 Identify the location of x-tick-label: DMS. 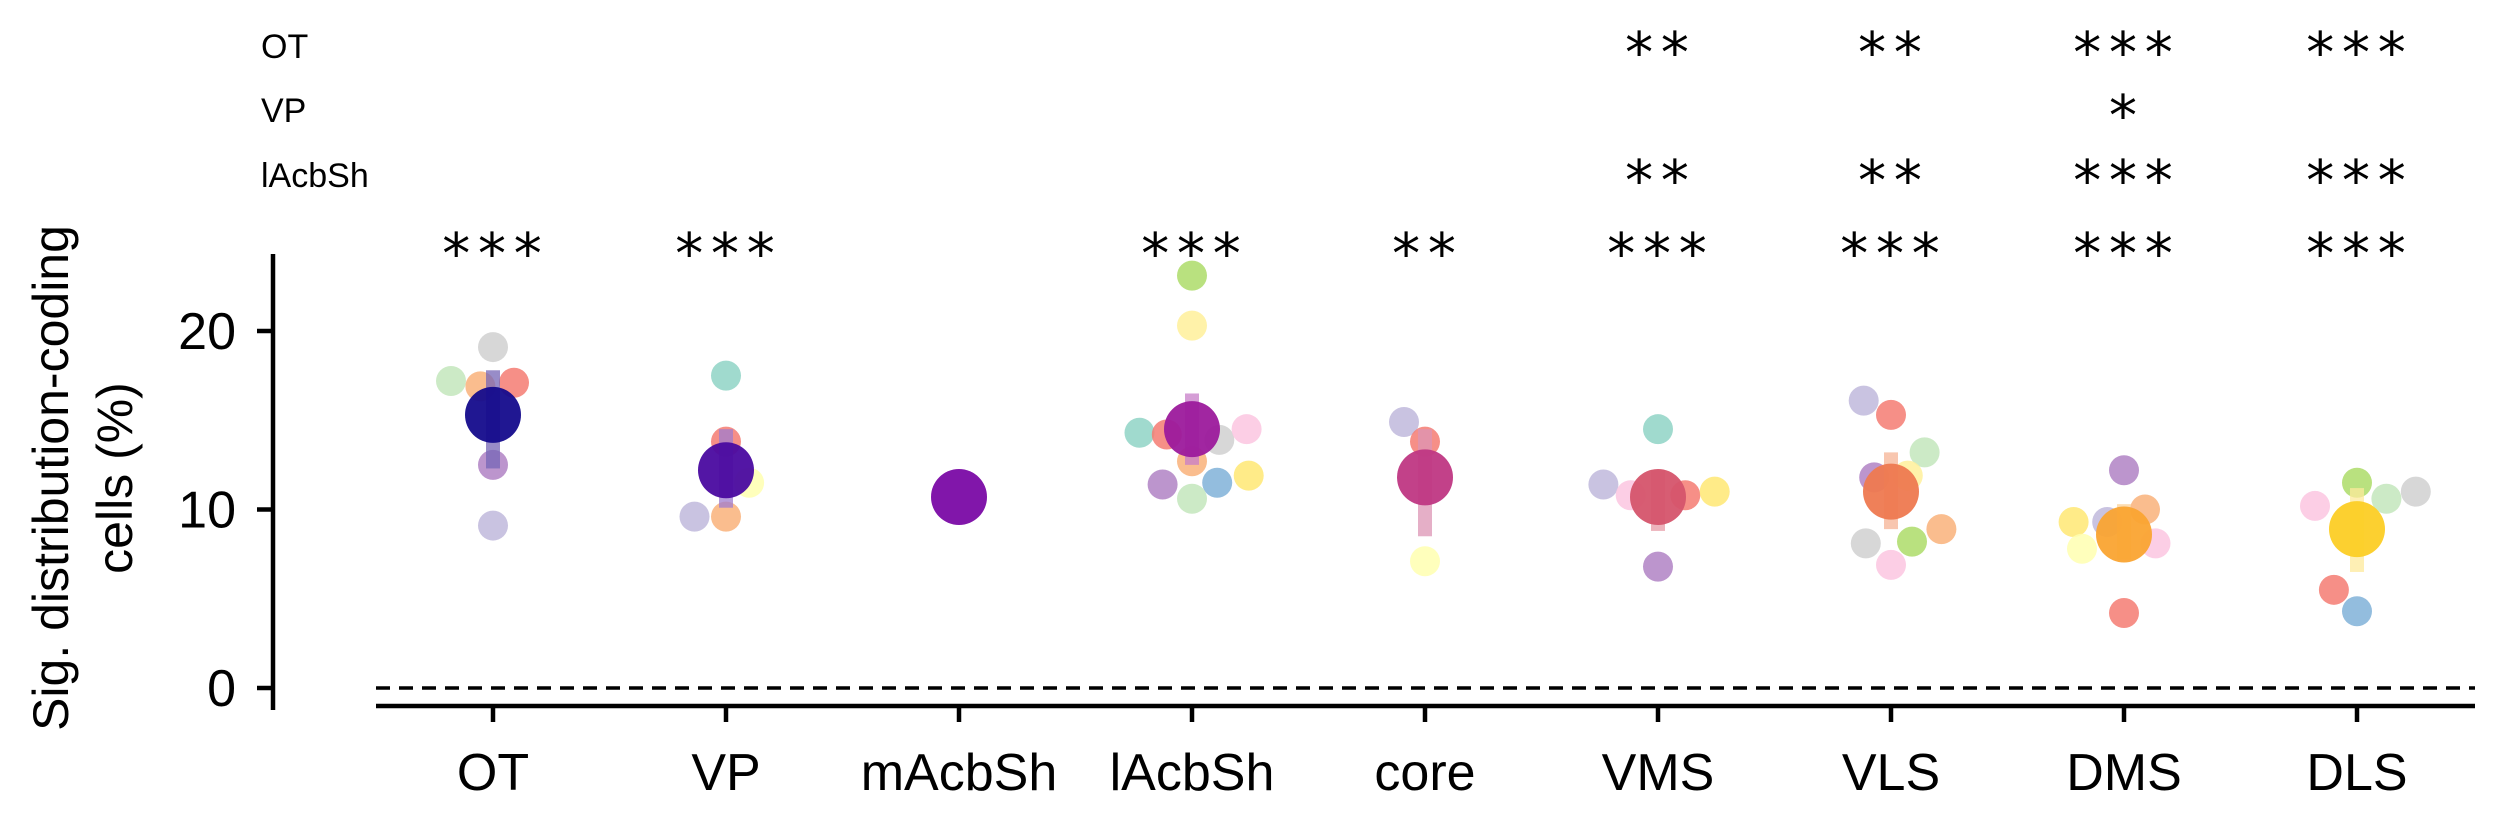
(2124, 773).